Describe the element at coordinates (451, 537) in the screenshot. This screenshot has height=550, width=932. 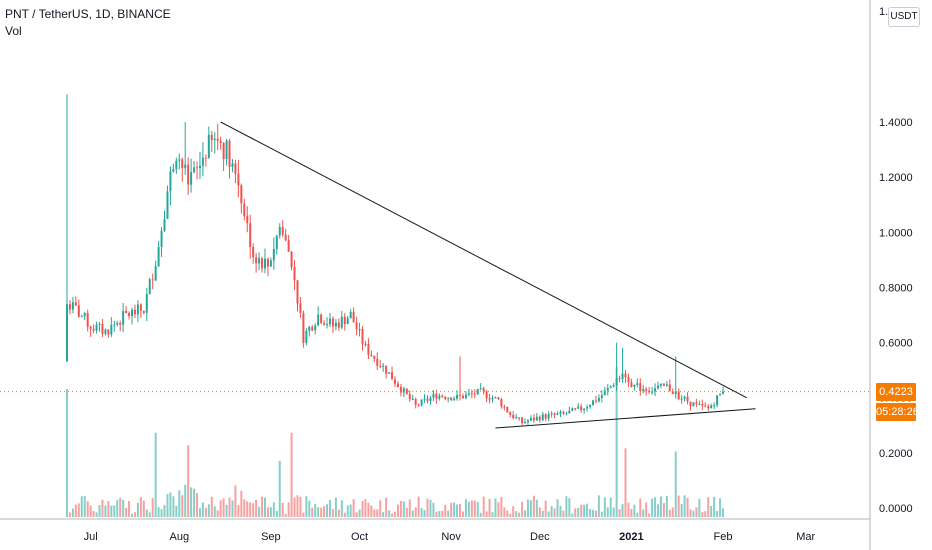
I see `x-tick-label: Nov` at that location.